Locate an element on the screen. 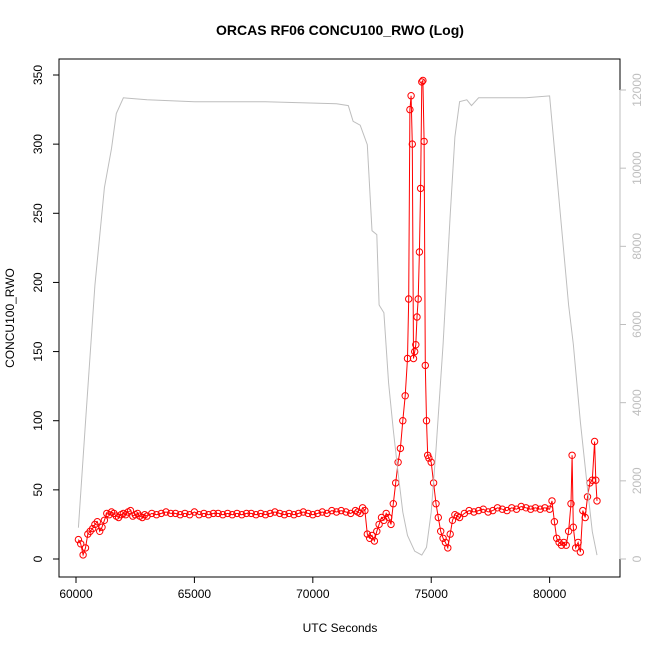  y-axis-left: 0 50 100 150 200 250 300 350 is located at coordinates (45, 313).